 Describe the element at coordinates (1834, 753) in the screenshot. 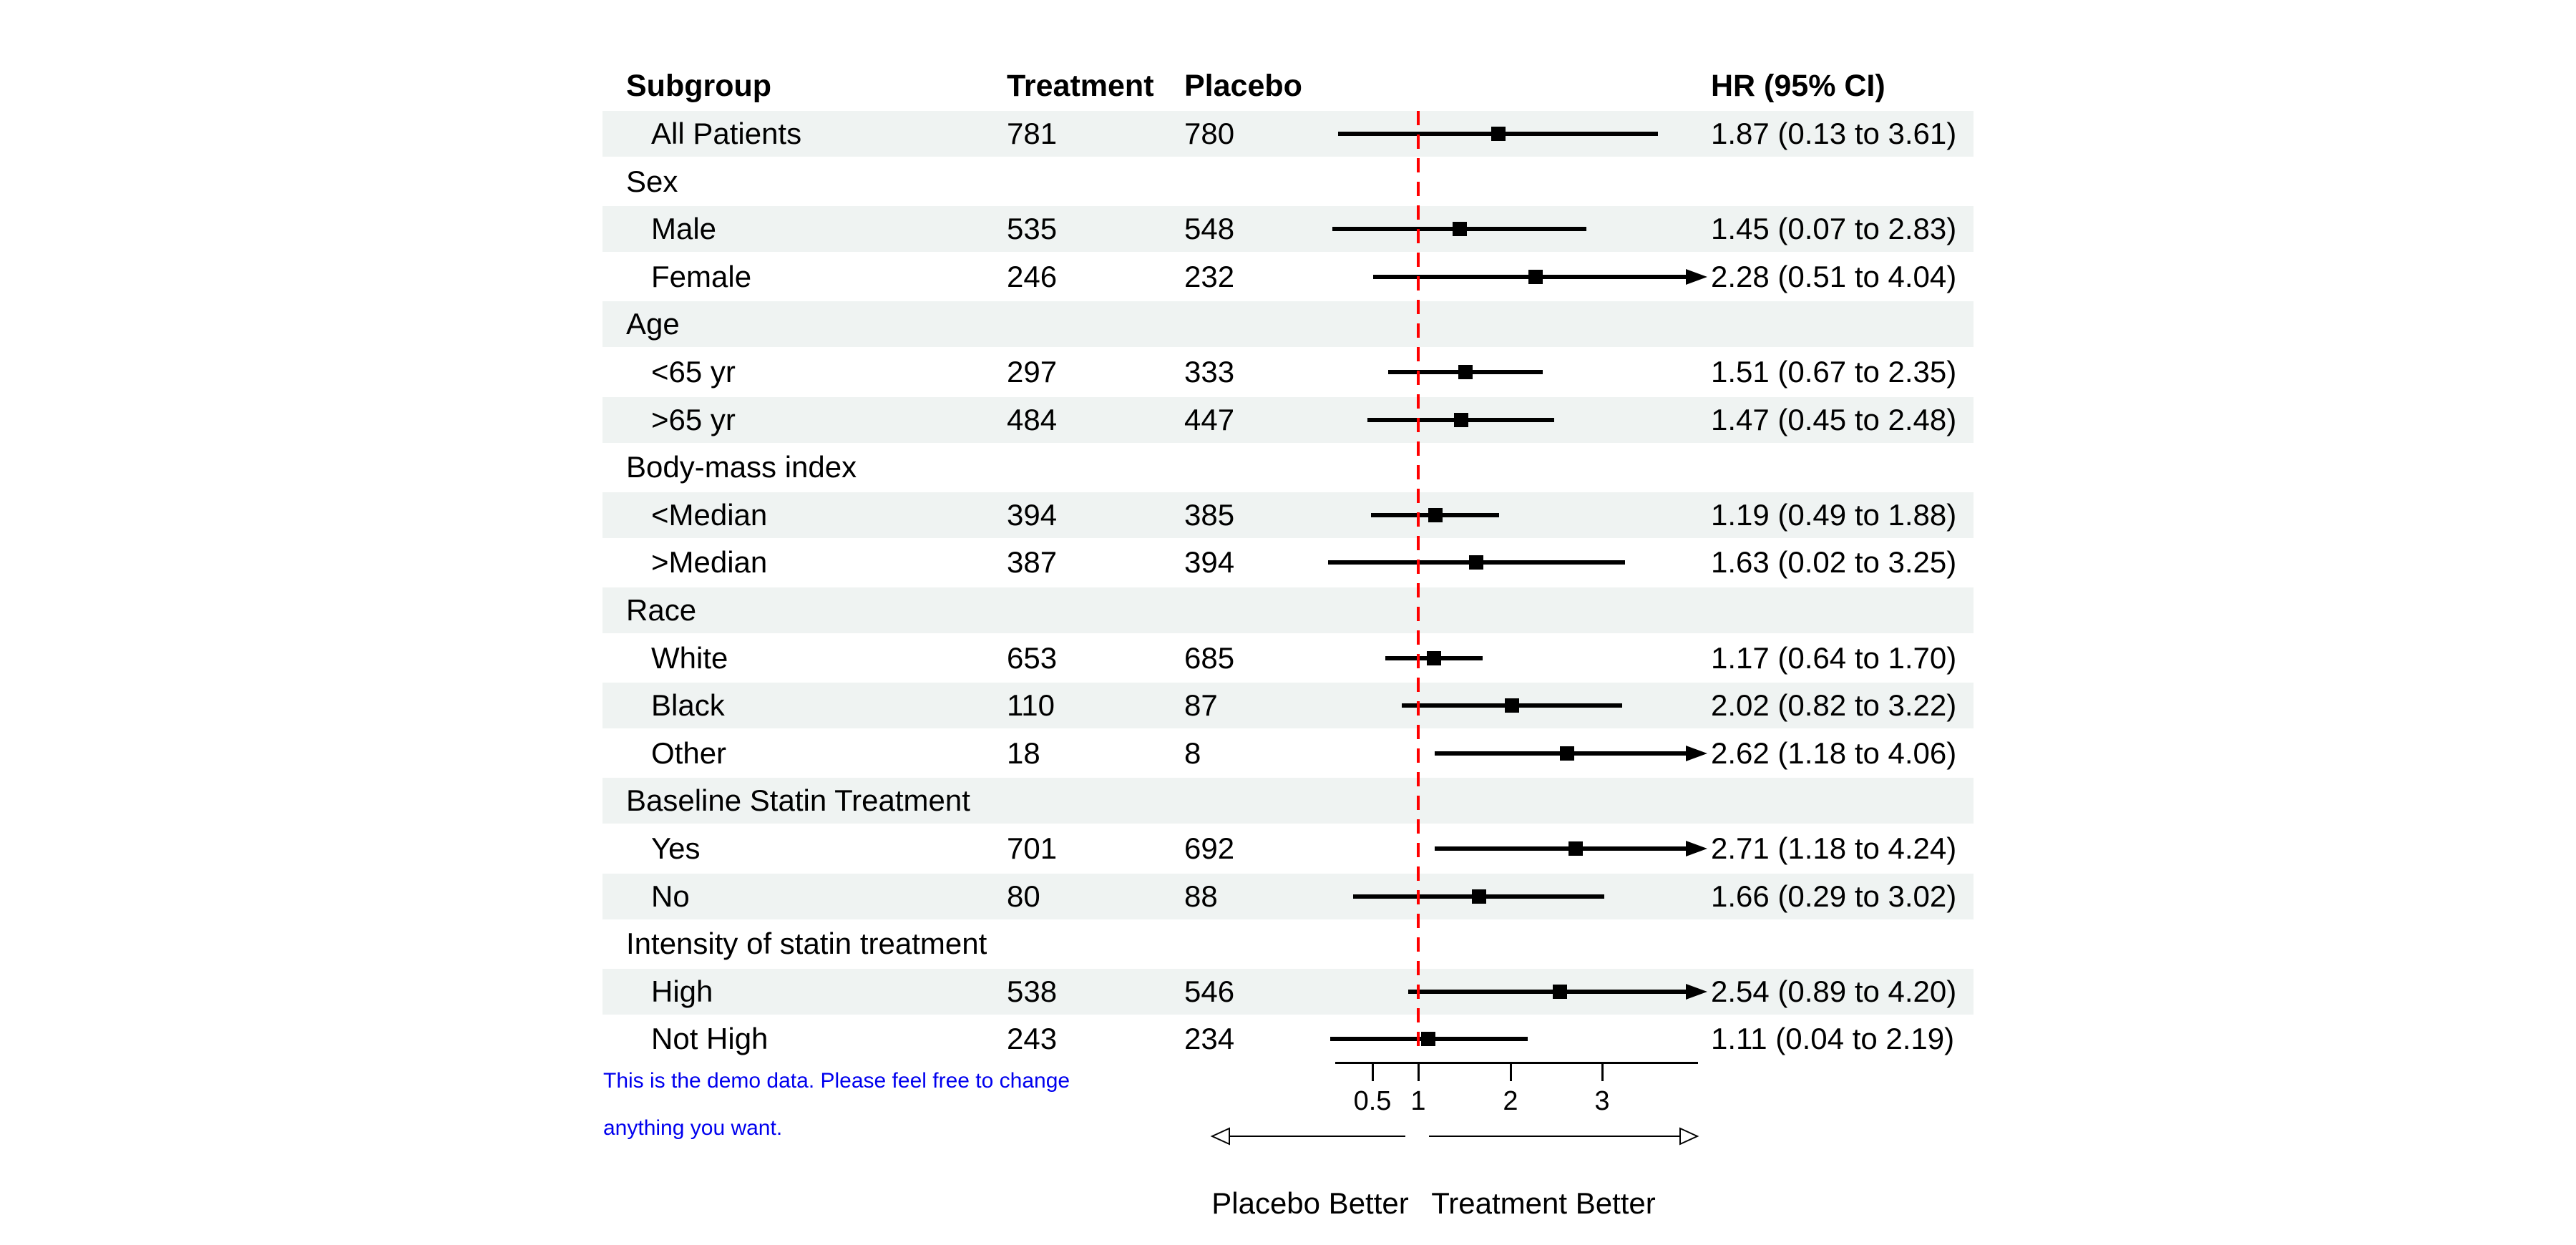

I see `hr-ci-label: 2.62 (1.18 to 4.06)` at that location.